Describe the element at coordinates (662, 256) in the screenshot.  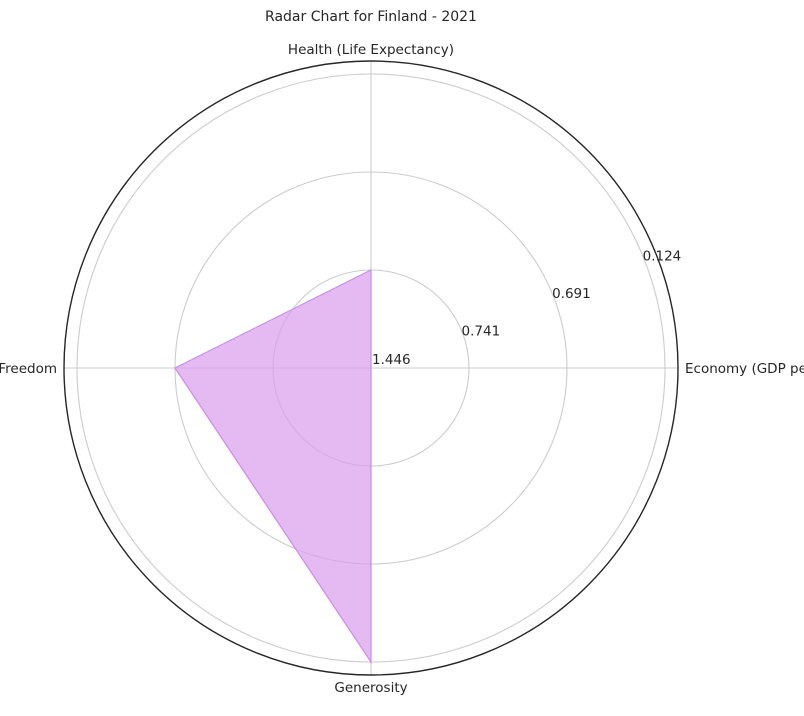
I see `radial-tick-label-3: 0.124` at that location.